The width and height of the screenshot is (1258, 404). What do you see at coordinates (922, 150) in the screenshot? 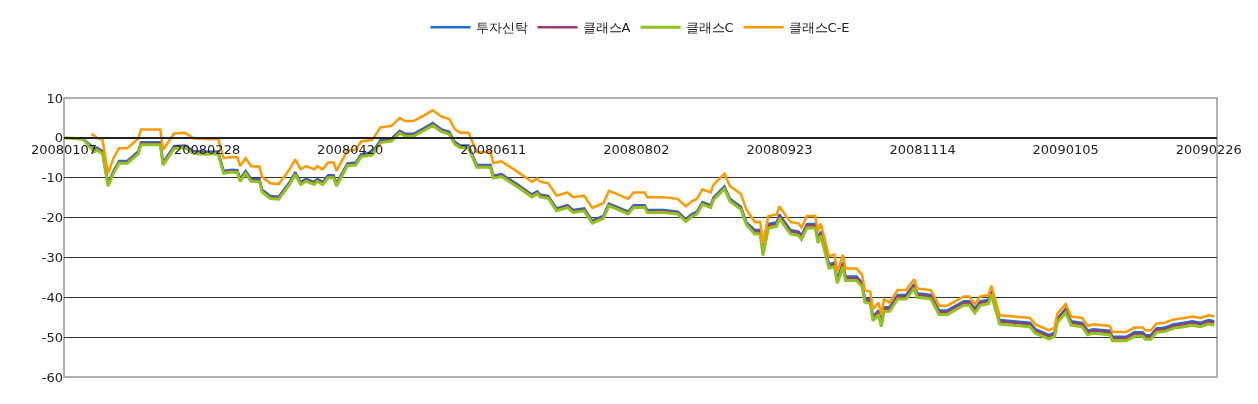
I see `x-tick-label: 20081114` at bounding box center [922, 150].